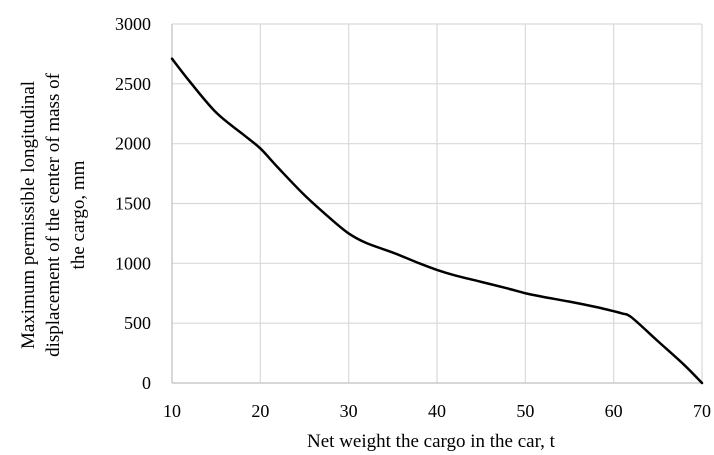 This screenshot has height=455, width=714. Describe the element at coordinates (133, 84) in the screenshot. I see `y-tick-label: 2500` at that location.